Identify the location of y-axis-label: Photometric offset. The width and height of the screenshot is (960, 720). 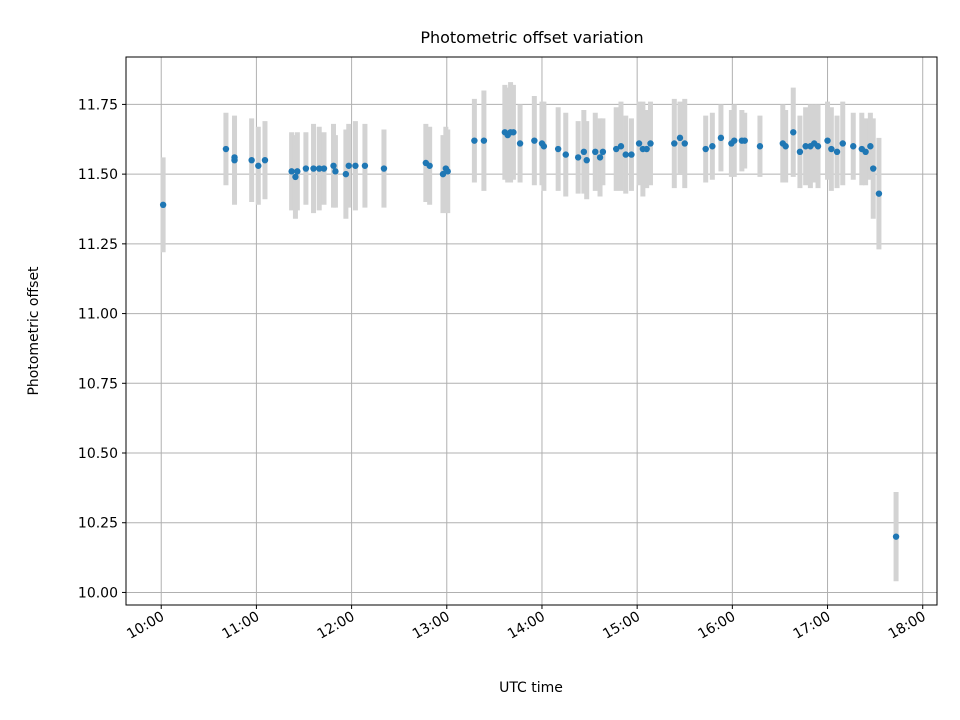
(34, 331).